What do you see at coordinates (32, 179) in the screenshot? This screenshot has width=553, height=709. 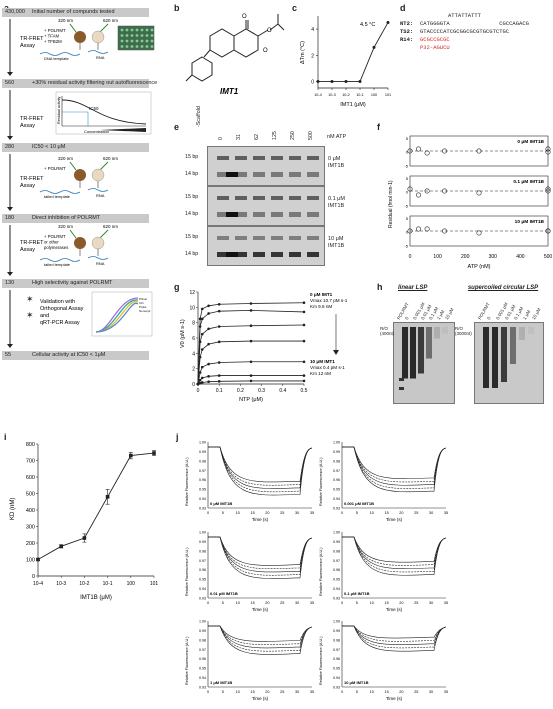 I see `assay-label: TR-FRET` at bounding box center [32, 179].